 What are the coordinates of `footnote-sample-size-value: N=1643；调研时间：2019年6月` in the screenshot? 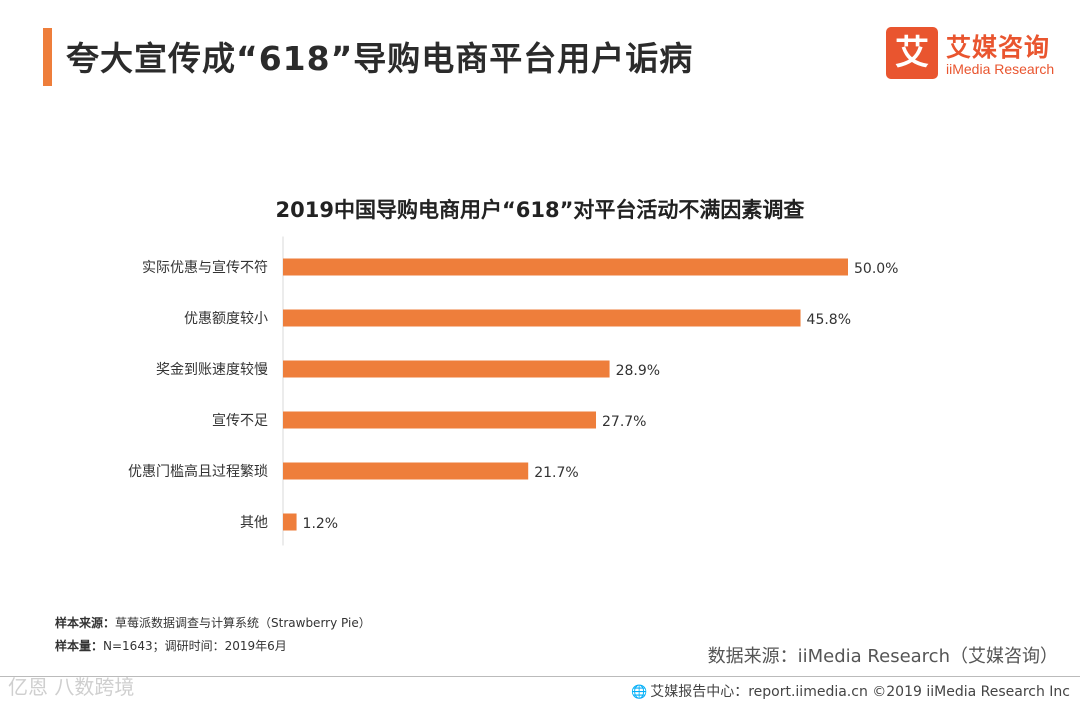 It's located at (195, 646).